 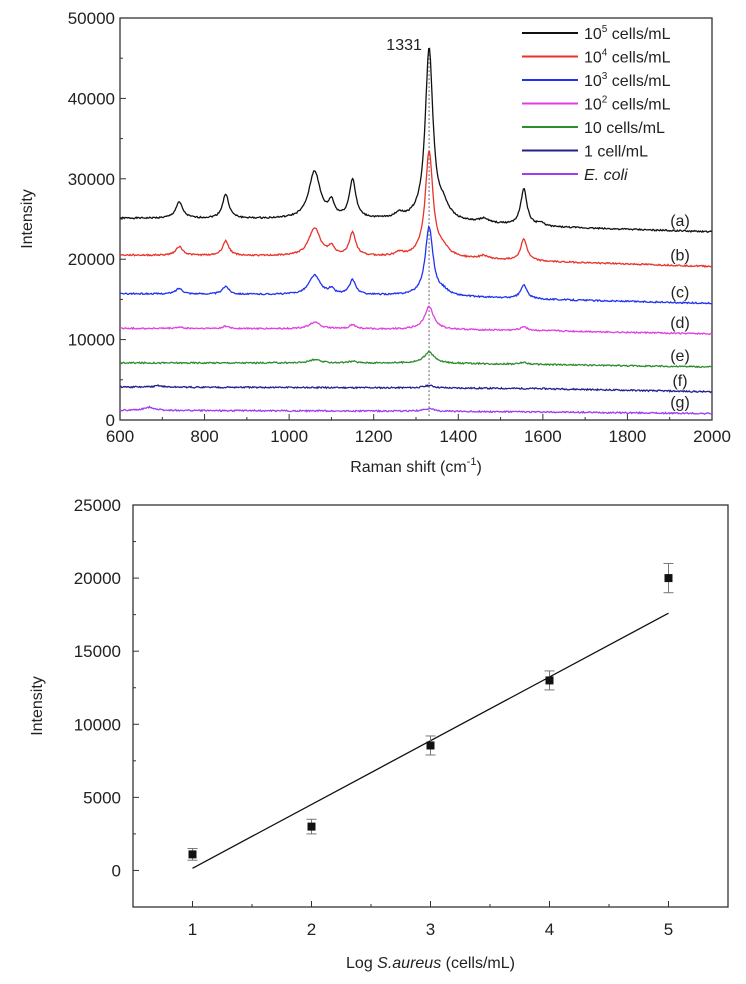 What do you see at coordinates (430, 963) in the screenshot?
I see `x-axis-label: Log S.aureus (cells/mL)` at bounding box center [430, 963].